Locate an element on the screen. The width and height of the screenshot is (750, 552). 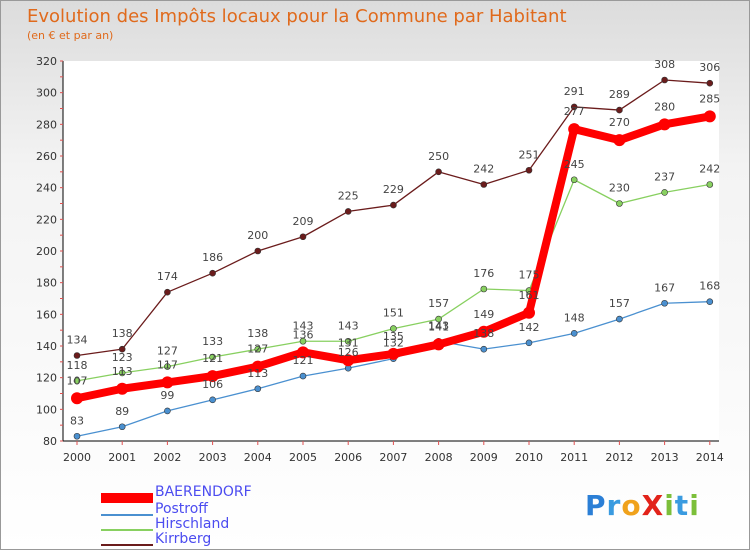
data-label-hirschland: 151 is located at coordinates (393, 313).